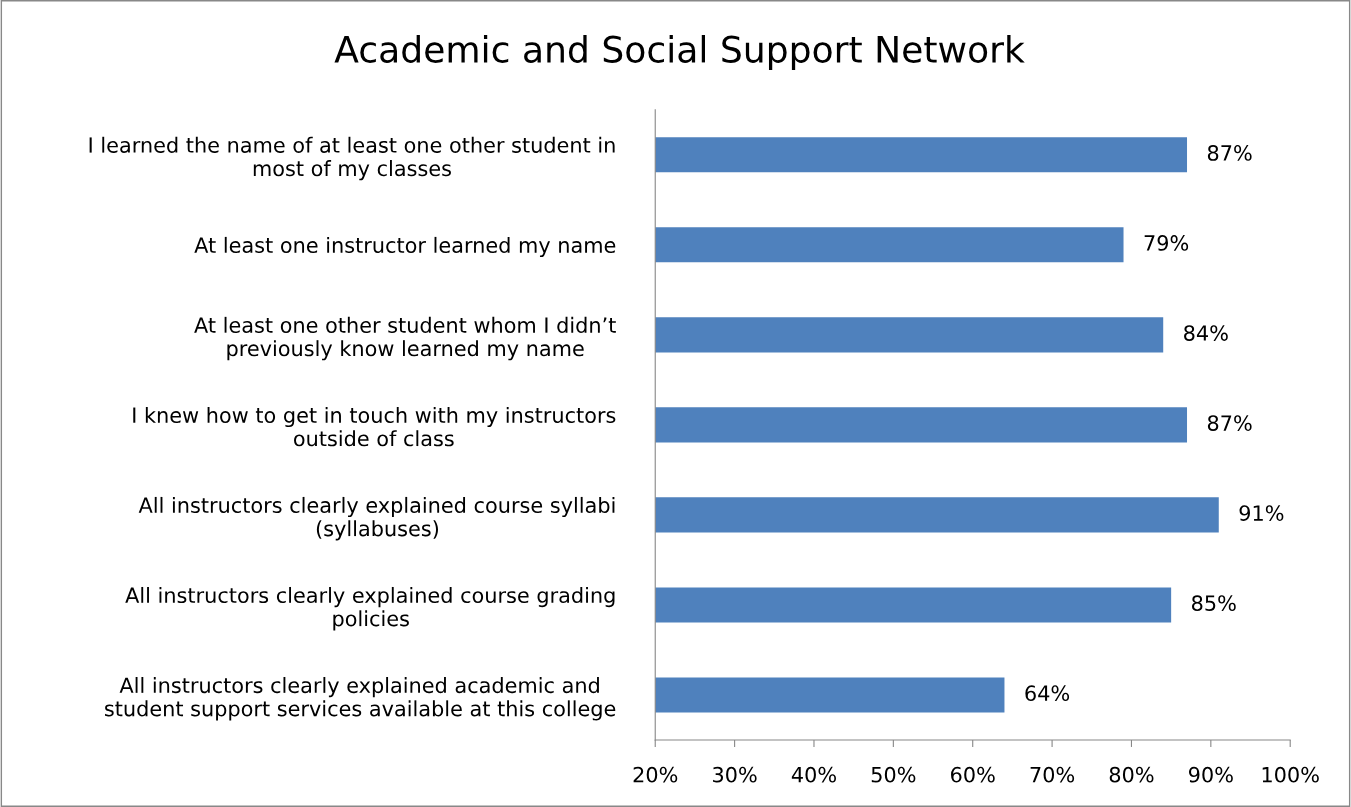  Describe the element at coordinates (1166, 243) in the screenshot. I see `data-label: 79%` at that location.